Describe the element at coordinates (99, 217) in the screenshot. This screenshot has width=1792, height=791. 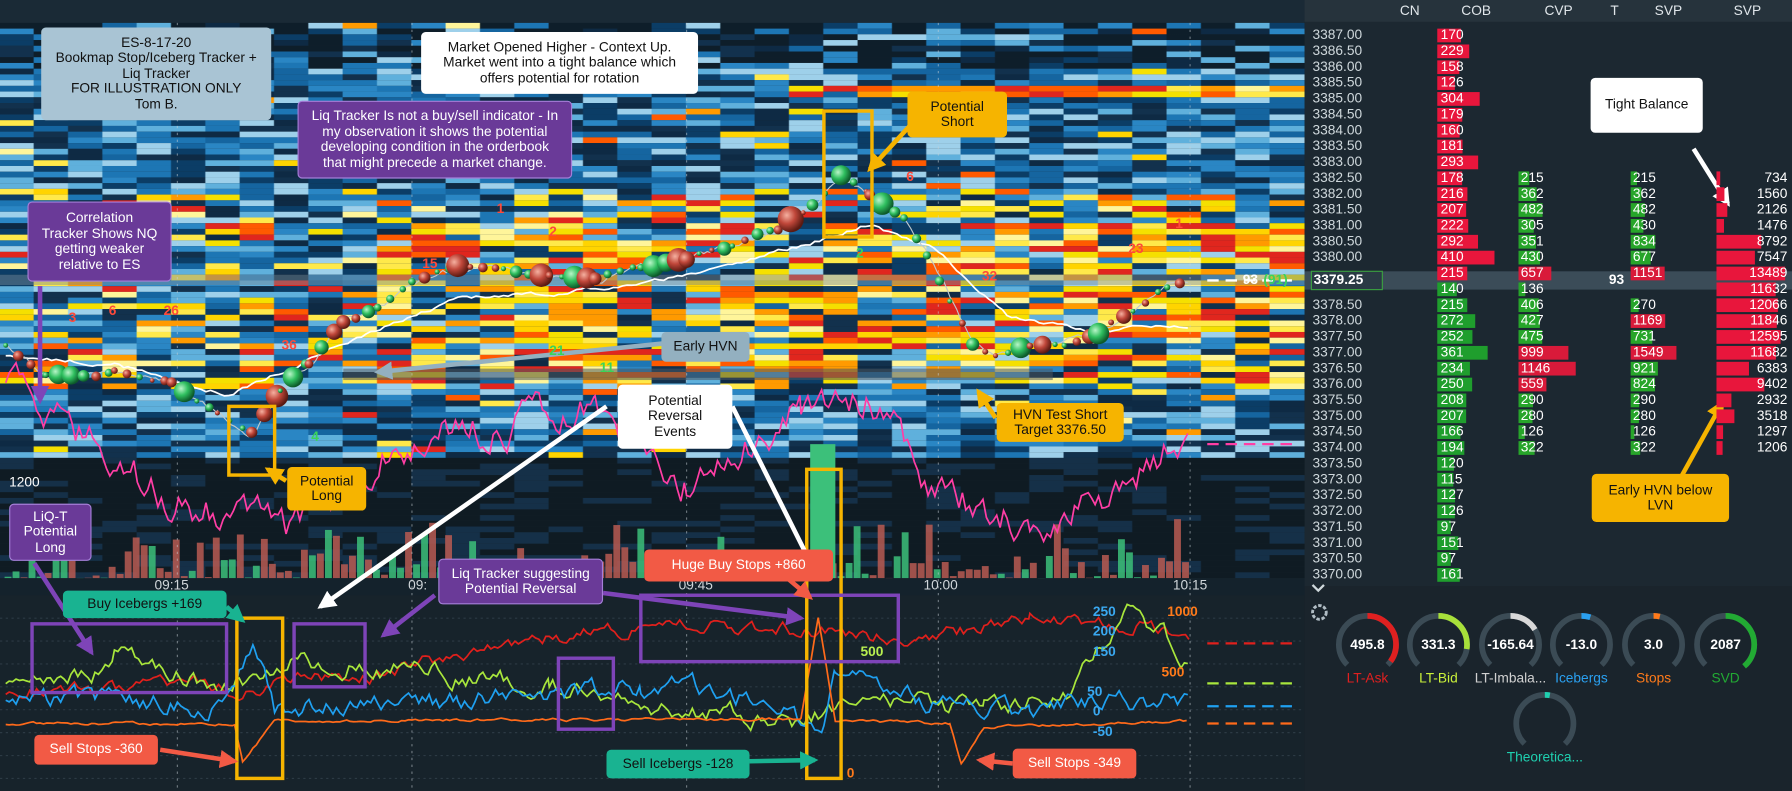
I see `annotation-line: Correlation` at that location.